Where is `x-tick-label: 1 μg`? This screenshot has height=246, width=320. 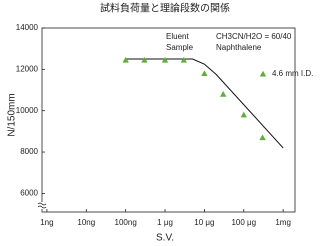
x-tick-label: 1 μg is located at coordinates (165, 222).